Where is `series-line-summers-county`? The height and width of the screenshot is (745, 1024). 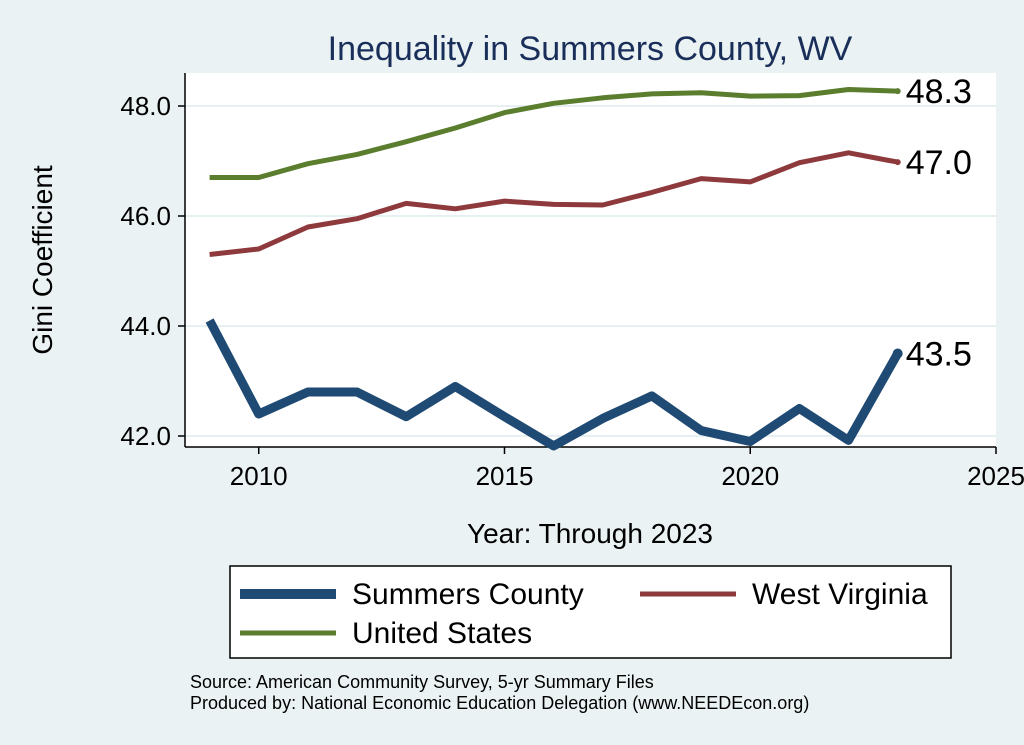 series-line-summers-county is located at coordinates (553, 384).